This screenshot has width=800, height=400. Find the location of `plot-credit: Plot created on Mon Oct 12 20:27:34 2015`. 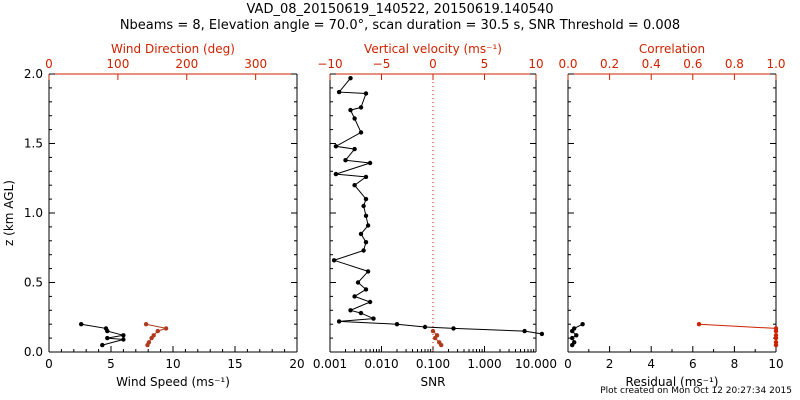

plot-credit: Plot created on Mon Oct 12 20:27:34 2015 is located at coordinates (696, 391).